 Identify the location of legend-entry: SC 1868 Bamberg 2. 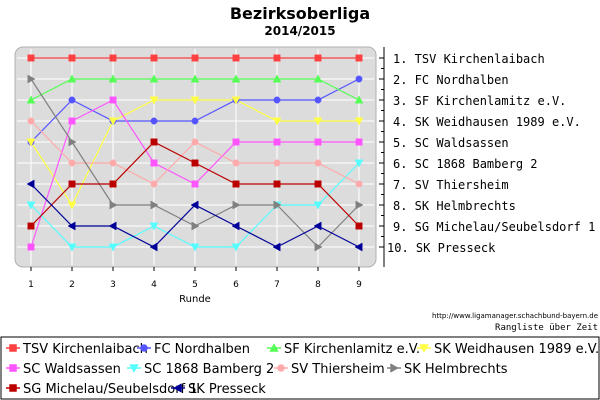
(209, 369).